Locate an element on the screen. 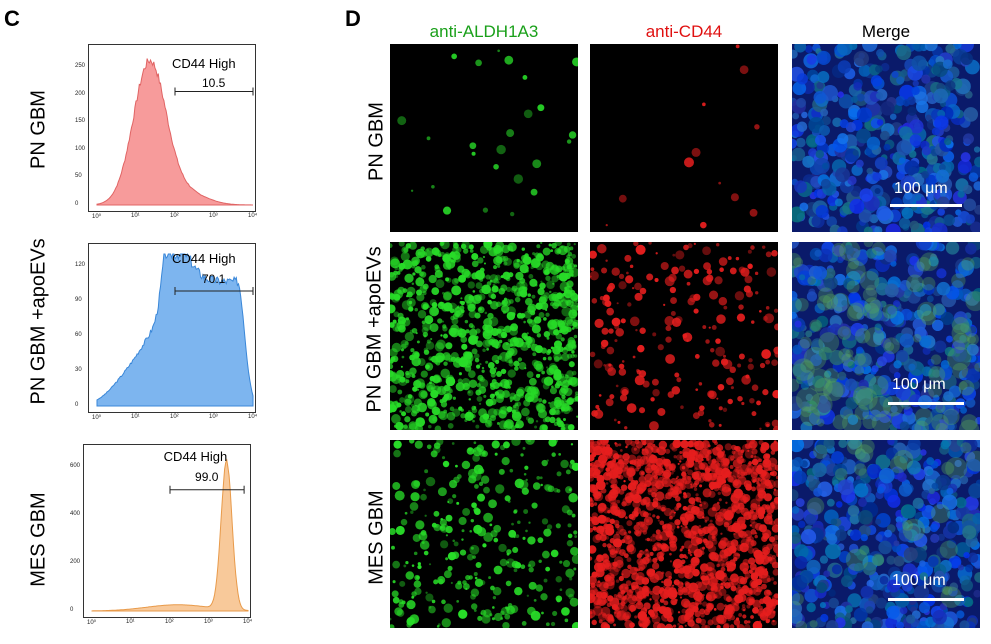 The width and height of the screenshot is (991, 644). histogram-mes-gbm: CD44 High 99.0 0 200 400 600 10⁰ 10¹ 10² 10³ 10⁴ is located at coordinates (161, 535).